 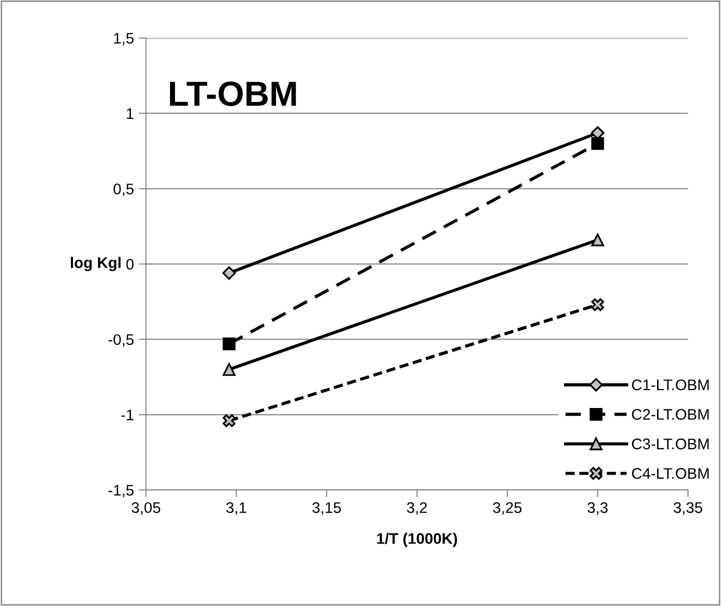 What do you see at coordinates (688, 508) in the screenshot?
I see `x-tick-label: 3,35` at bounding box center [688, 508].